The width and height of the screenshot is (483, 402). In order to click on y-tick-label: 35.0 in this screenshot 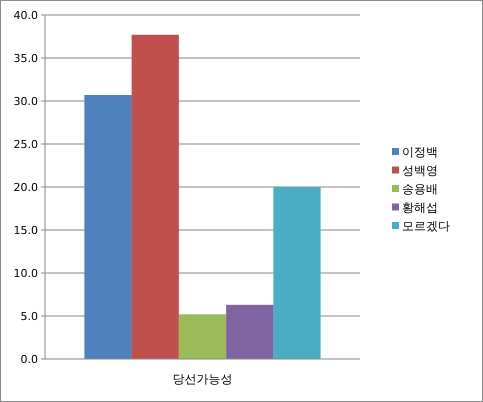, I will do `click(26, 58)`.